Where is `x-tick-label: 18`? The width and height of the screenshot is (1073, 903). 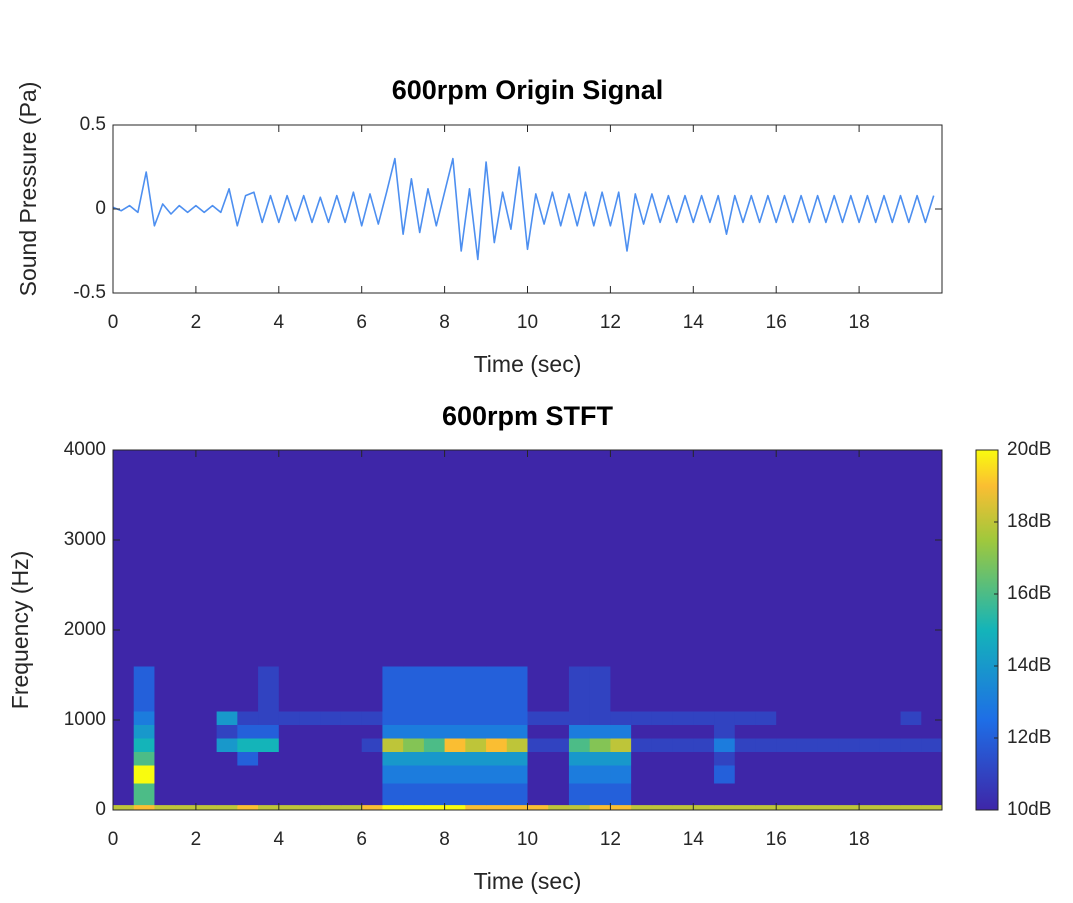 x-tick-label: 18 is located at coordinates (859, 322).